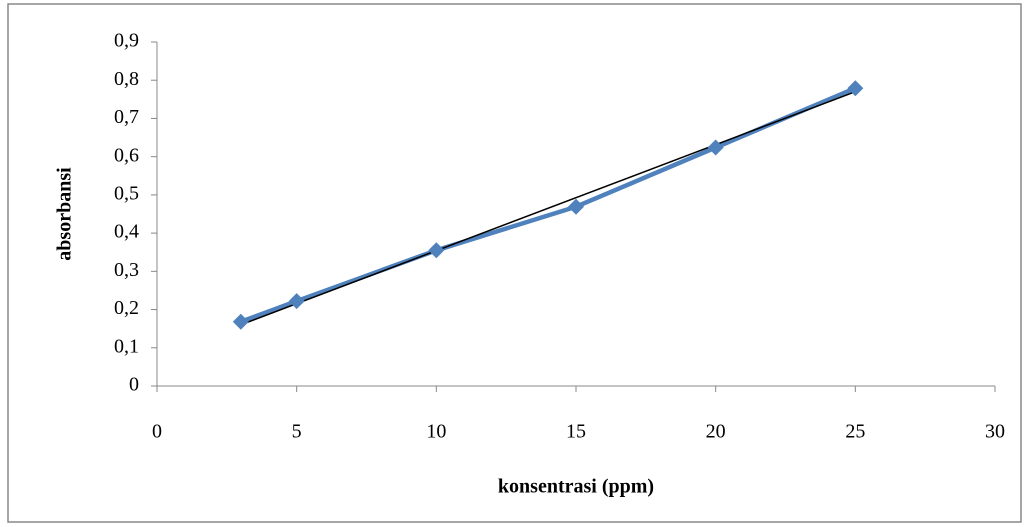 This screenshot has width=1030, height=527. Describe the element at coordinates (126, 308) in the screenshot. I see `y-tick-label: 0,2` at that location.